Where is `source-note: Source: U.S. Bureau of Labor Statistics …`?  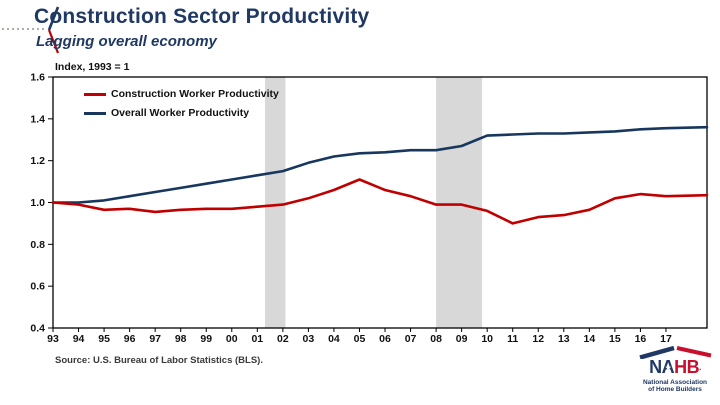 source-note: Source: U.S. Bureau of Labor Statistics … is located at coordinates (159, 360).